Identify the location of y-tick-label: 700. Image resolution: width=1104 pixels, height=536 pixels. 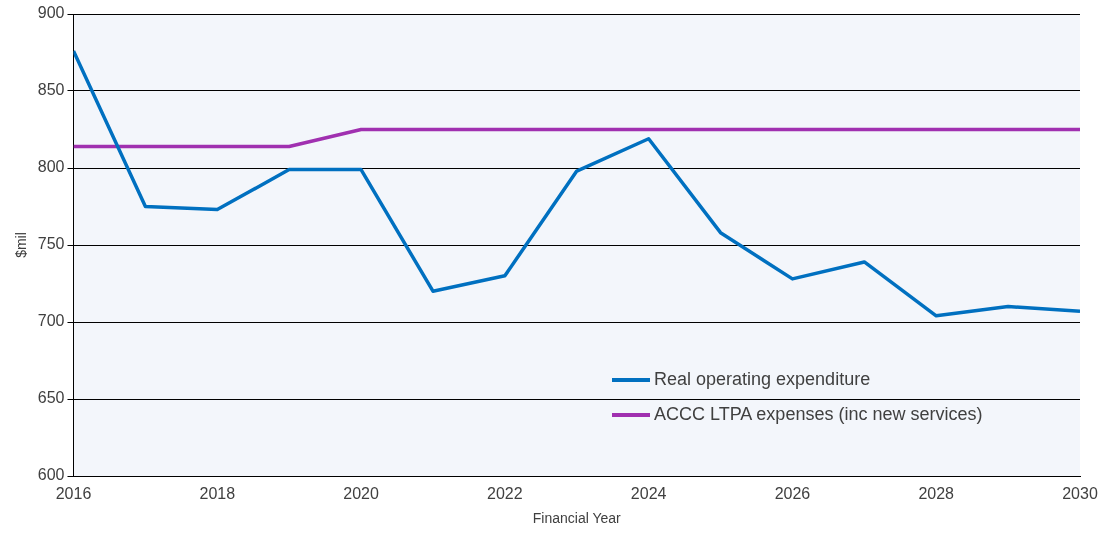
(51, 321).